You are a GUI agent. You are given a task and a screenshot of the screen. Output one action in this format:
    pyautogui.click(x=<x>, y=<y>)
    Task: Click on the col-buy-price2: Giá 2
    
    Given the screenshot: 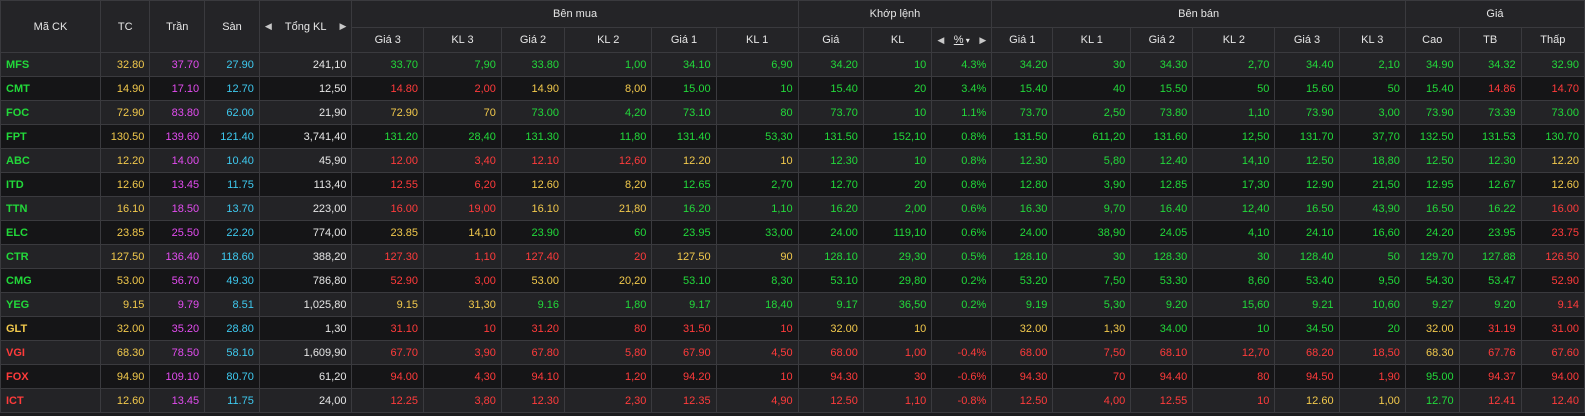 What is the action you would take?
    pyautogui.click(x=533, y=40)
    